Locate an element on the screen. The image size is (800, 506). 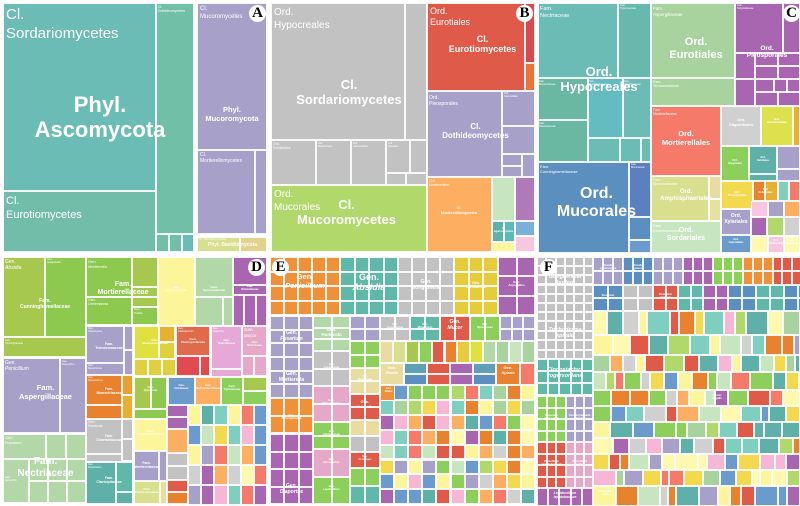
order-onygenales is located at coordinates (735, 163).